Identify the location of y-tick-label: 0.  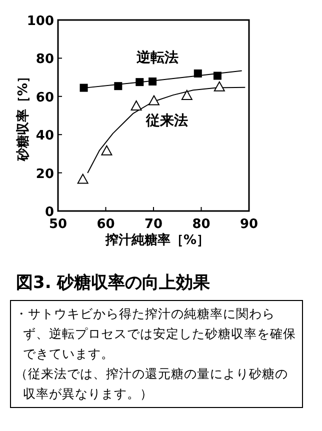
(49, 212).